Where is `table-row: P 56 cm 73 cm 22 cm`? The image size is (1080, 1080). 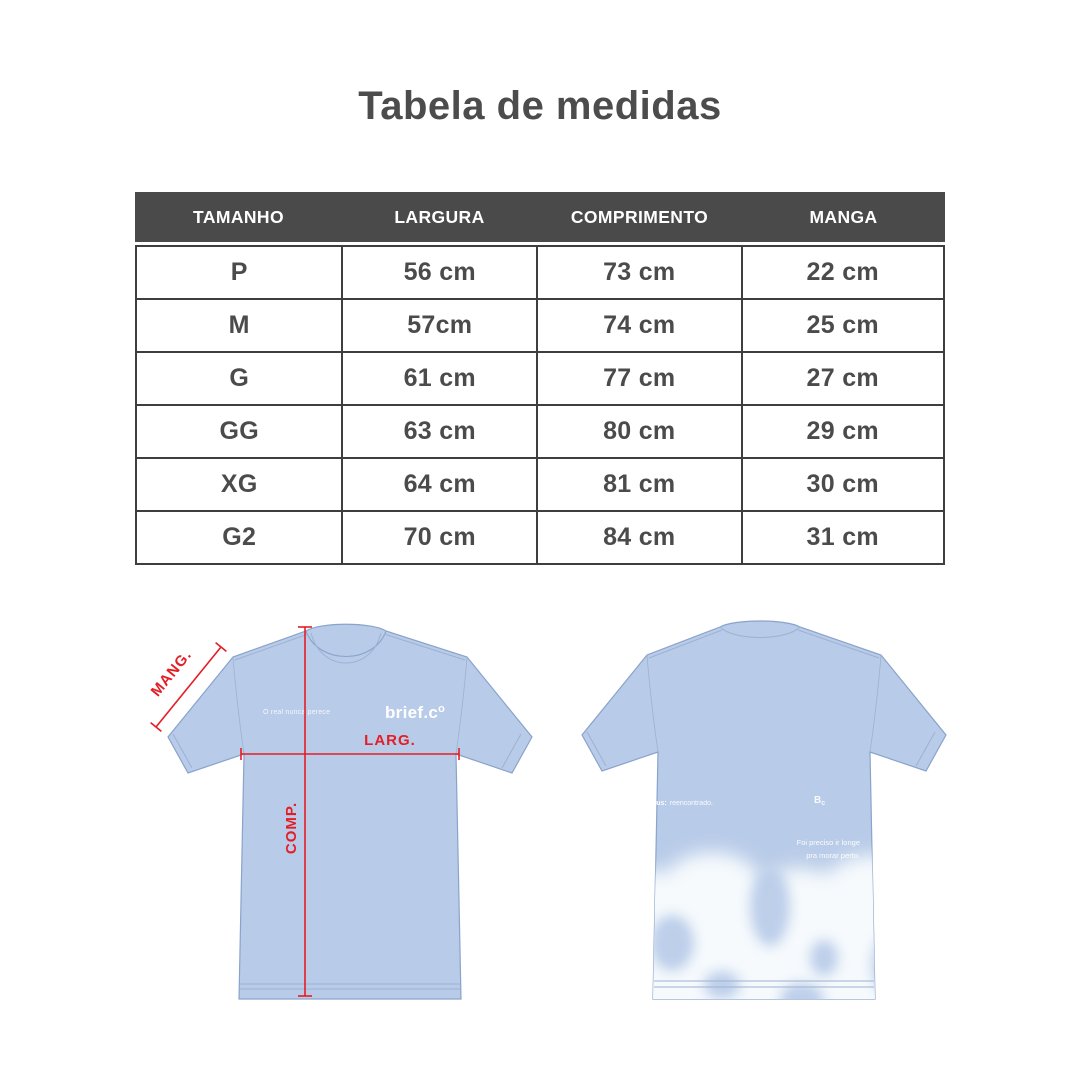
table-row: P 56 cm 73 cm 22 cm is located at coordinates (539, 272).